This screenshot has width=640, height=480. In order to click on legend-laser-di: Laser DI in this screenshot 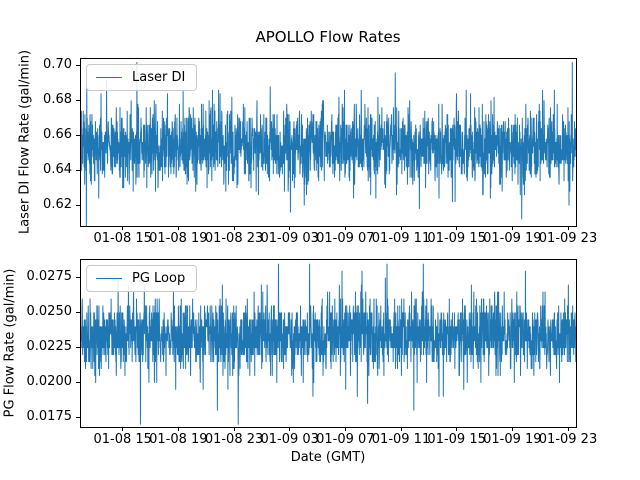, I will do `click(142, 77)`.